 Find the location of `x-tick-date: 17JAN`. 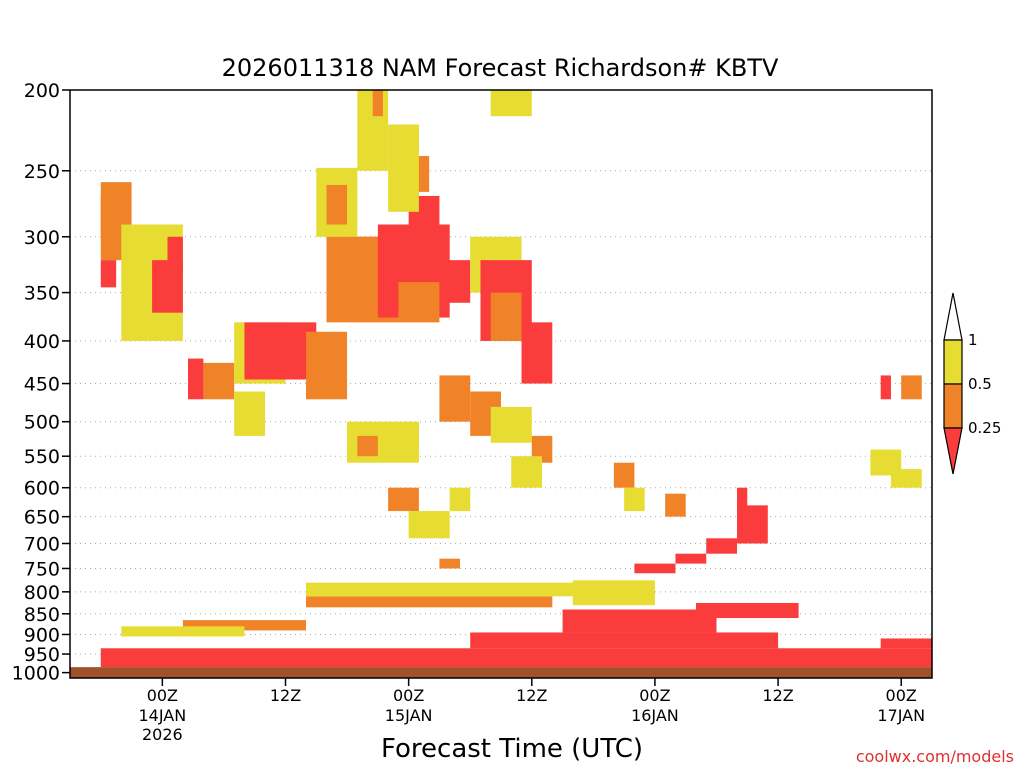

x-tick-date: 17JAN is located at coordinates (901, 715).